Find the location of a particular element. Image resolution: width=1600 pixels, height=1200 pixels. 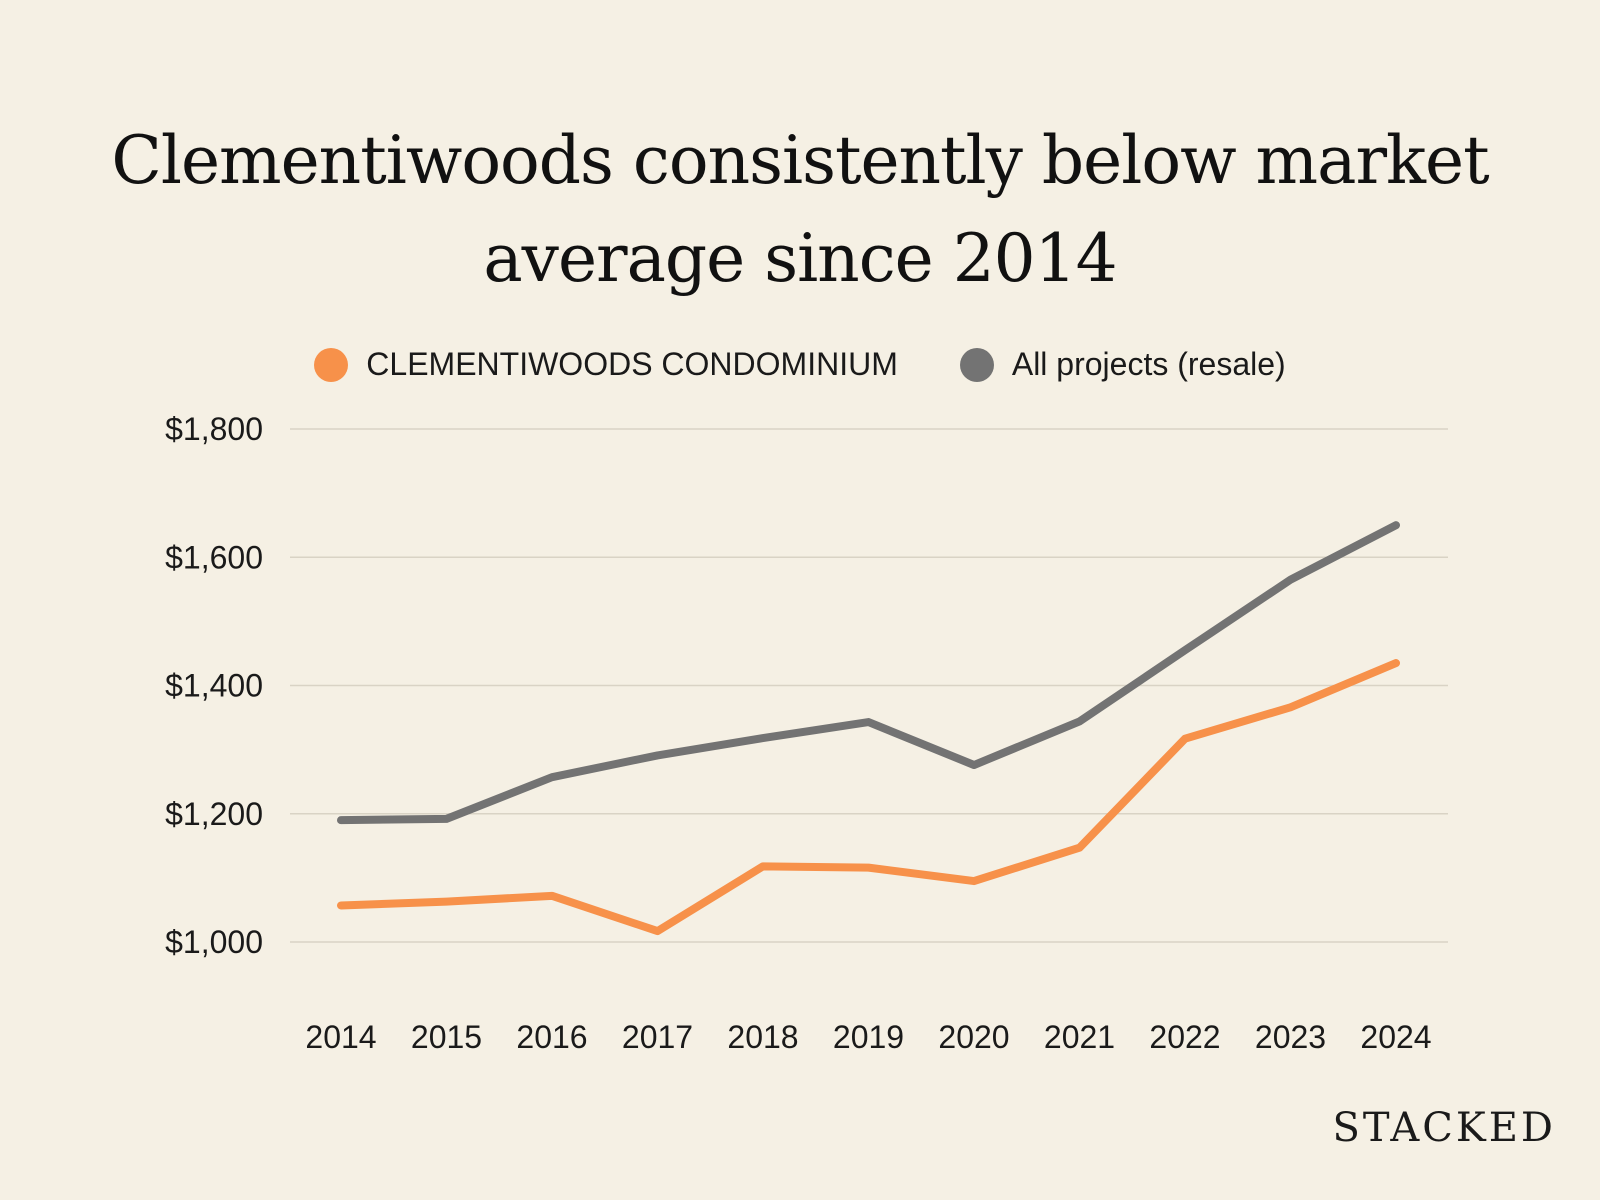

legend-item-all-projects: All projects (resale) is located at coordinates (1122, 364).